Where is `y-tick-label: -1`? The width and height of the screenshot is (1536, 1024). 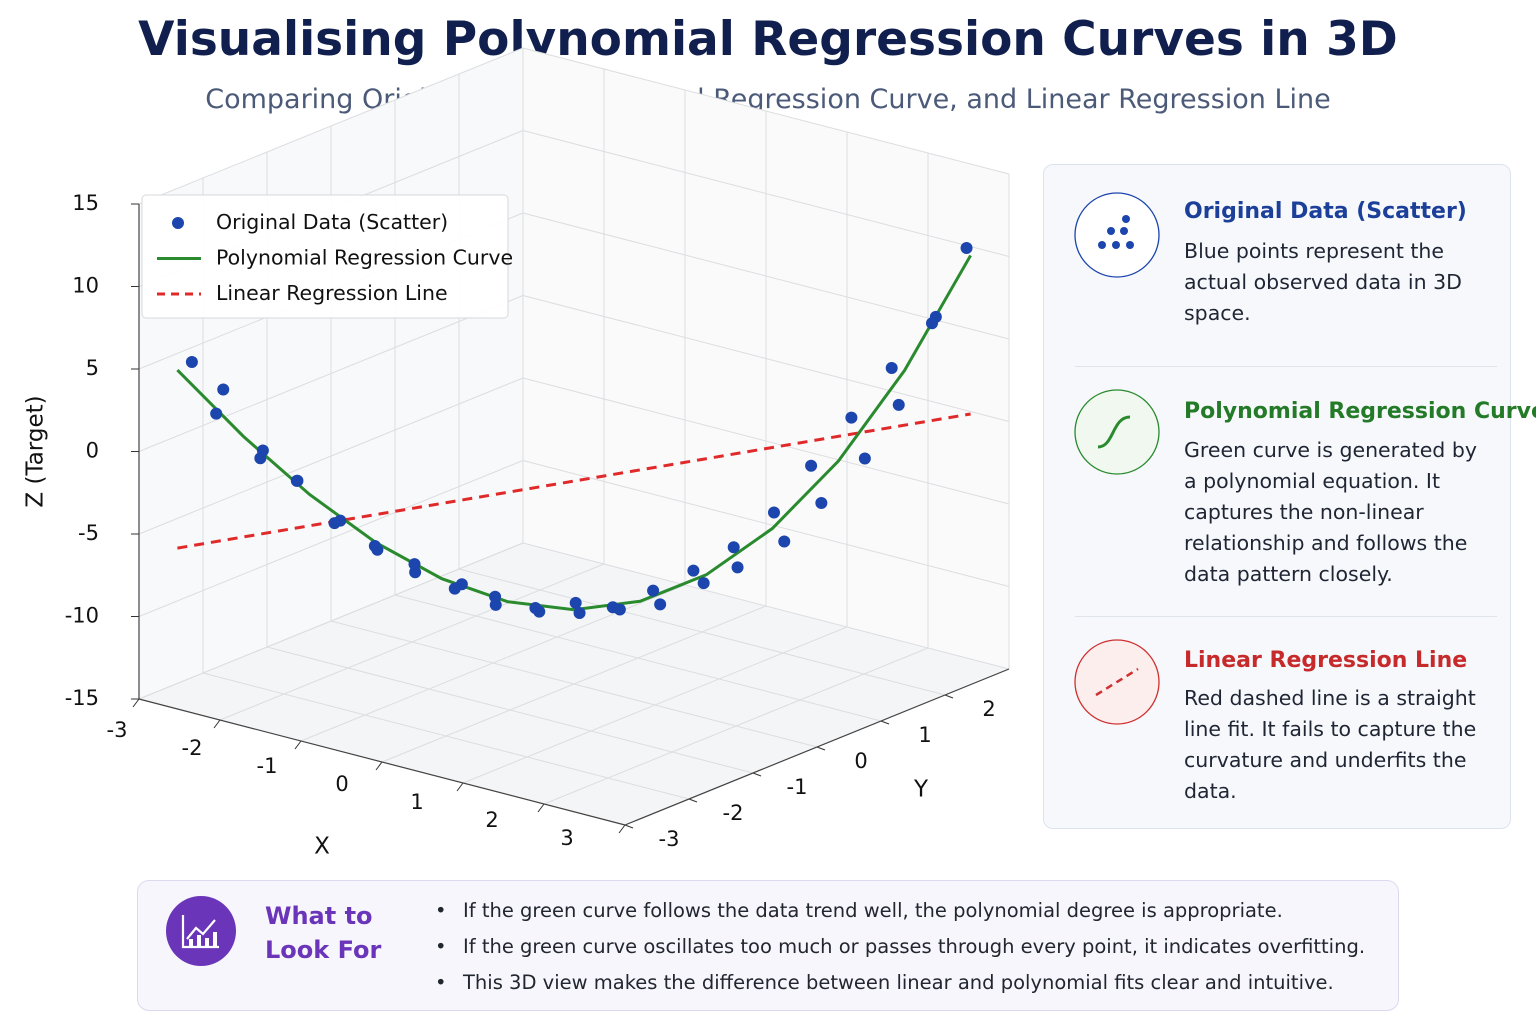
y-tick-label: -1 is located at coordinates (797, 787).